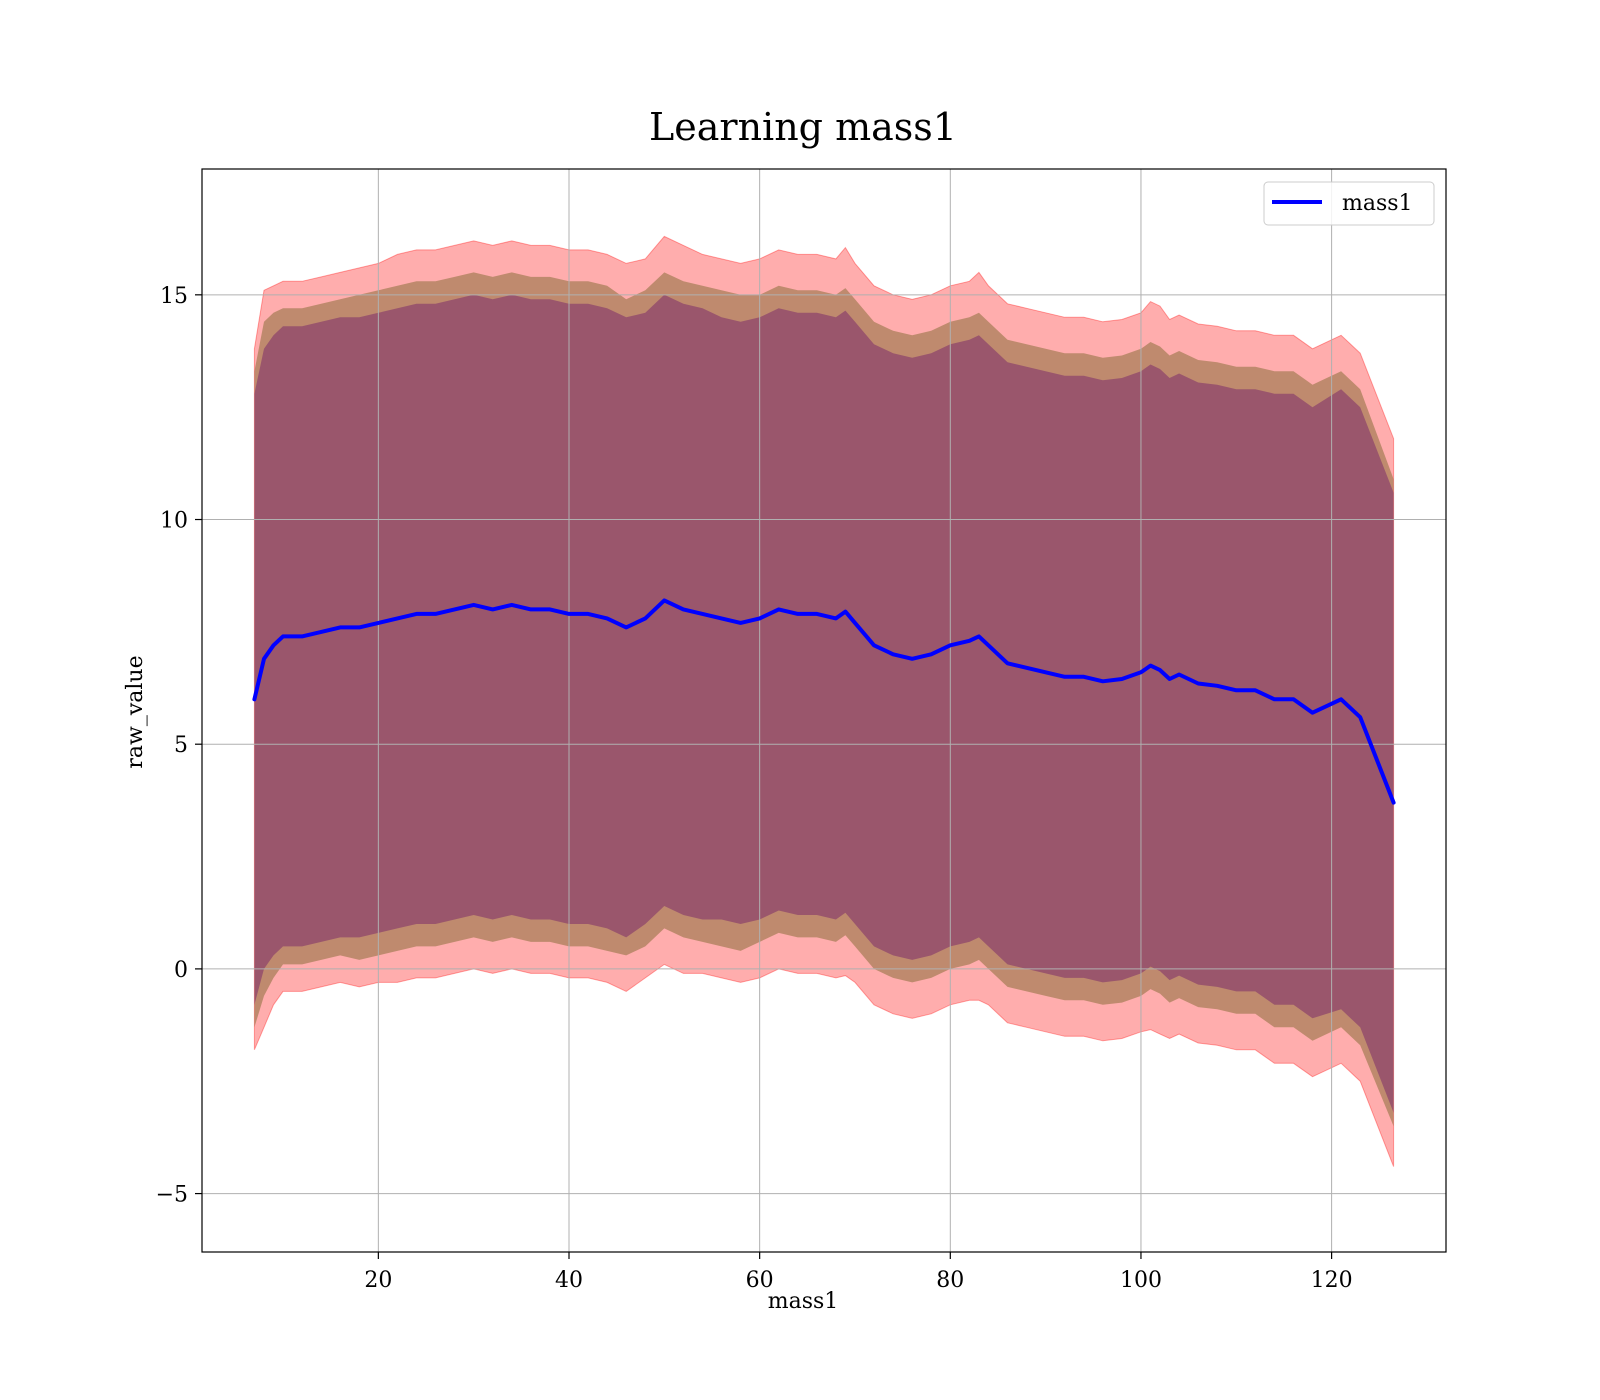  What do you see at coordinates (803, 1301) in the screenshot?
I see `x-axis-label: mass1` at bounding box center [803, 1301].